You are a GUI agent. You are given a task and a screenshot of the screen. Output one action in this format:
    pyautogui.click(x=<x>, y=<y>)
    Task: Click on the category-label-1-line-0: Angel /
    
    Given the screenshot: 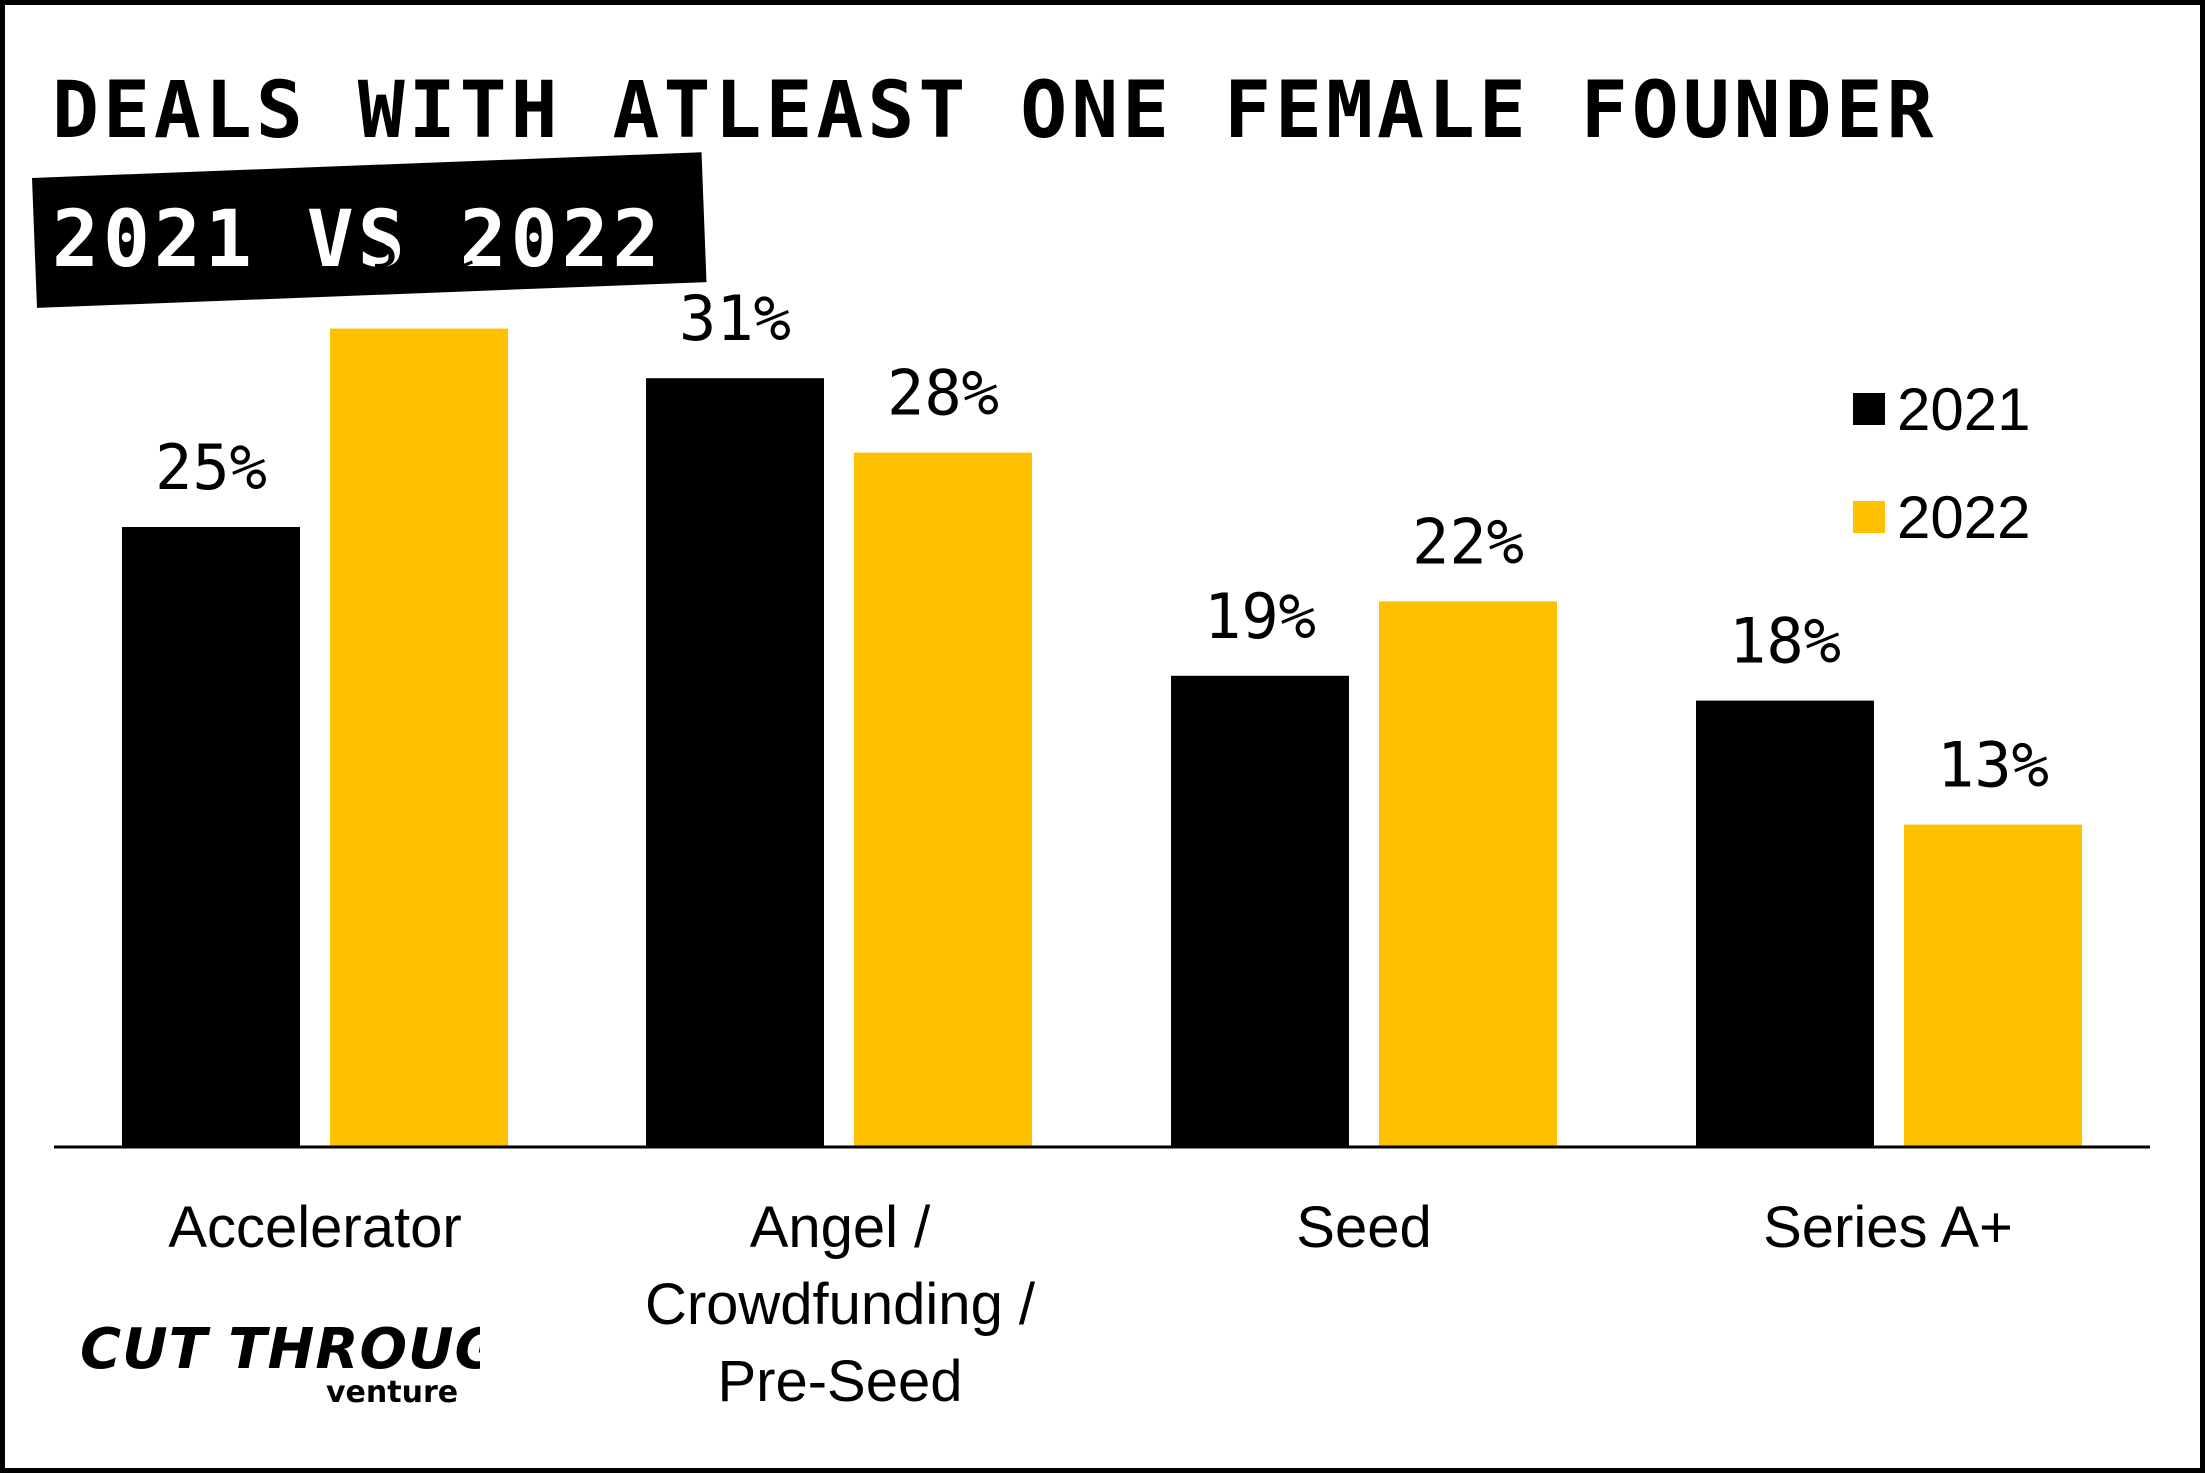 What is the action you would take?
    pyautogui.click(x=840, y=1227)
    